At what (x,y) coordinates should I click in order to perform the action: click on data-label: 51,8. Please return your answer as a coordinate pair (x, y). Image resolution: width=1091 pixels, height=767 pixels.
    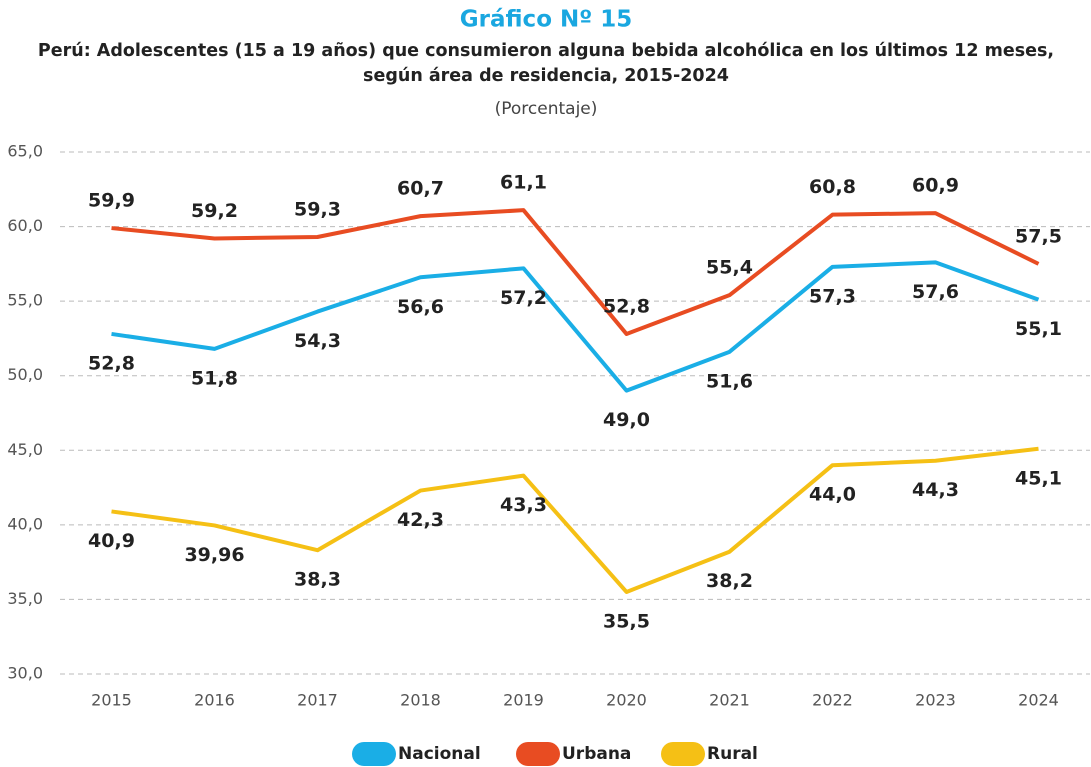
    Looking at the image, I should click on (214, 378).